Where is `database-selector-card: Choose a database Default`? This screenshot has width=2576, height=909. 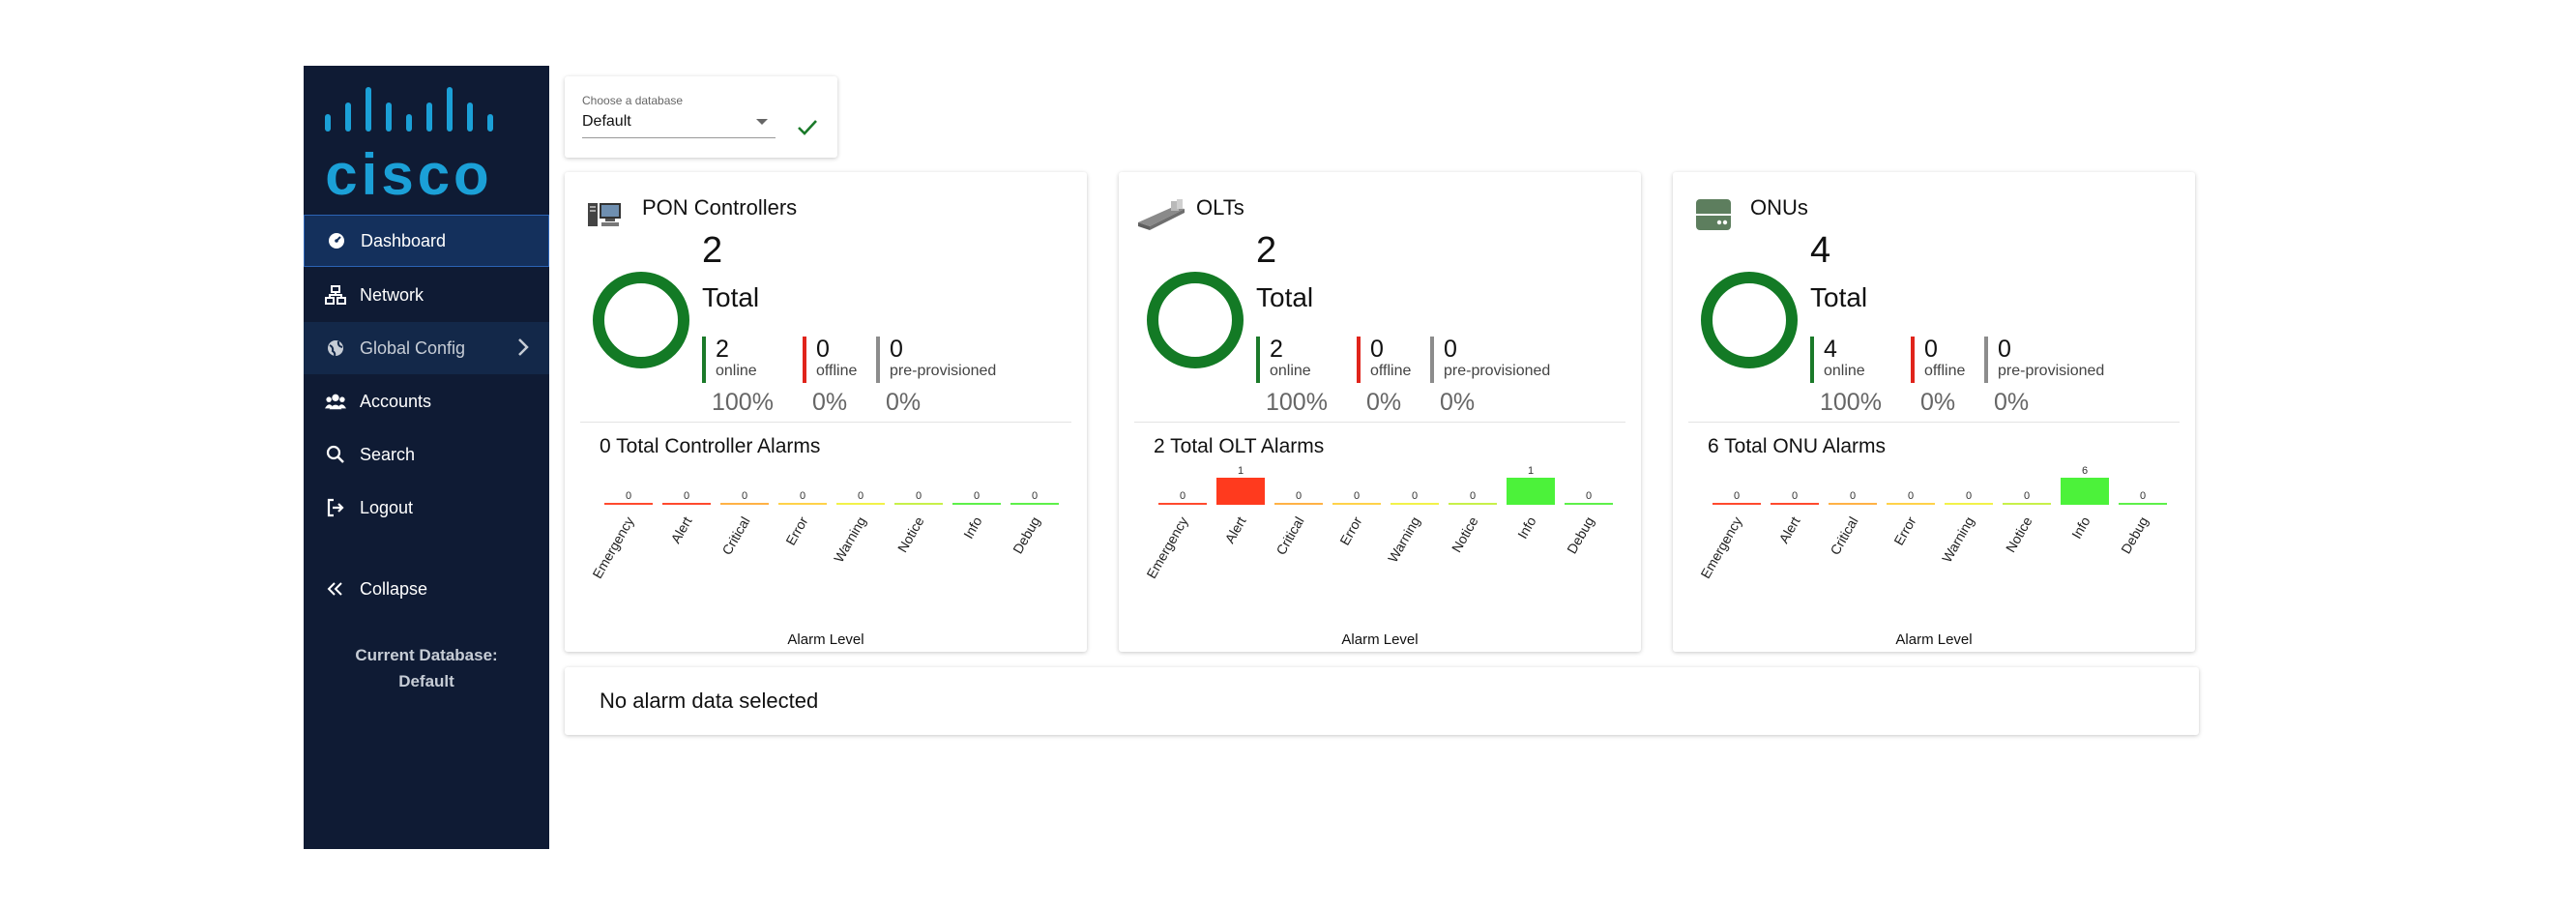
database-selector-card: Choose a database Default is located at coordinates (701, 117).